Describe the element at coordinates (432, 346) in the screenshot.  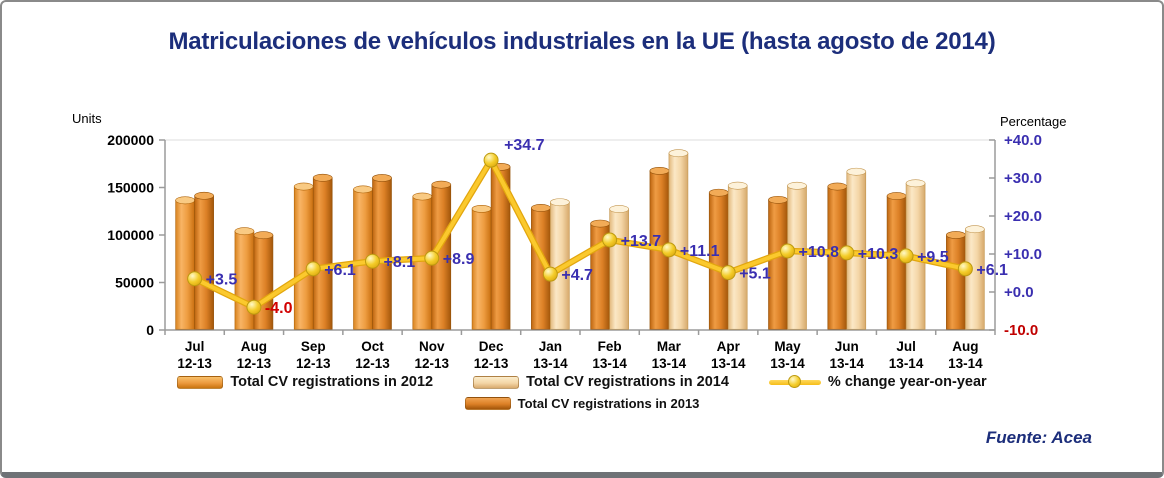
I see `svg-text: Nov` at that location.